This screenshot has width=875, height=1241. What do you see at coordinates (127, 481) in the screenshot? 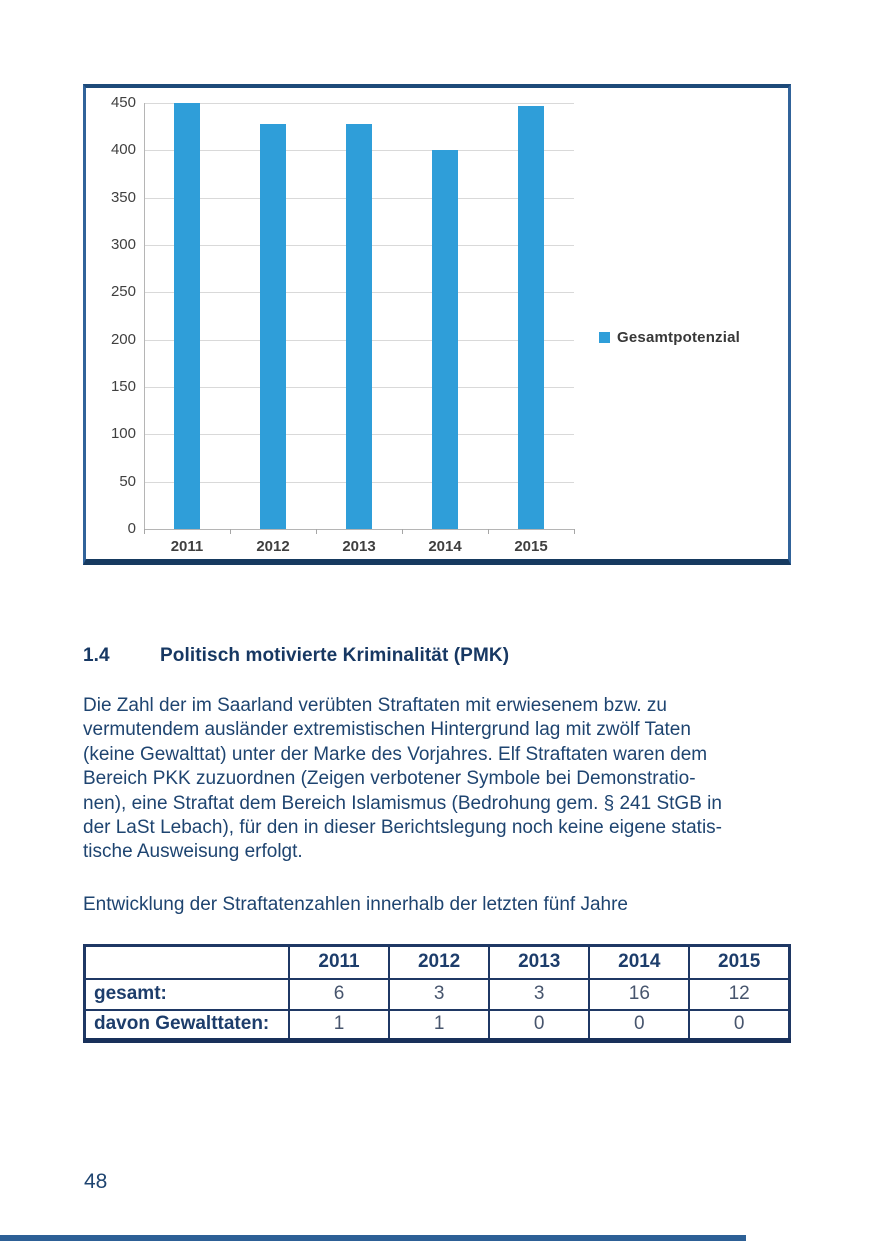
I see `y-axis-tick-label: 50` at bounding box center [127, 481].